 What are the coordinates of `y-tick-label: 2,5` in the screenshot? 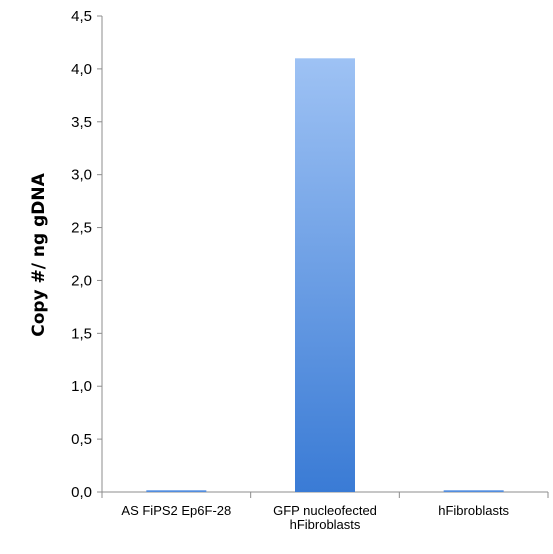 It's located at (81, 228).